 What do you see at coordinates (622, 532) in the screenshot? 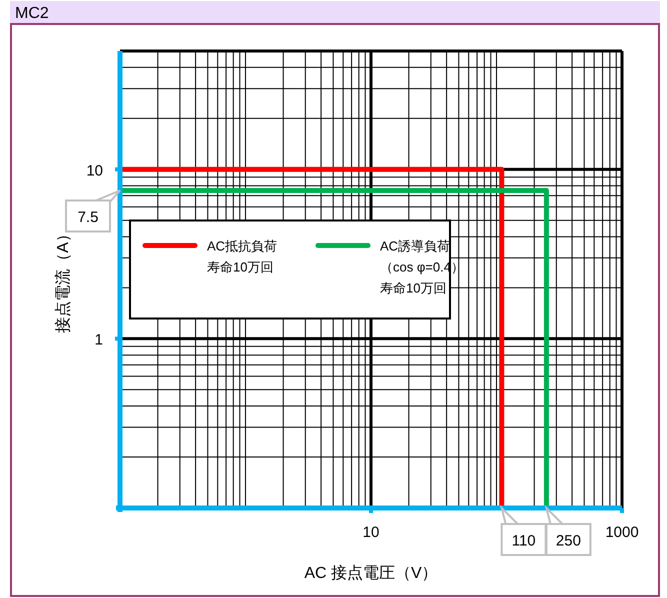
I see `x-tick-label: 1000` at bounding box center [622, 532].